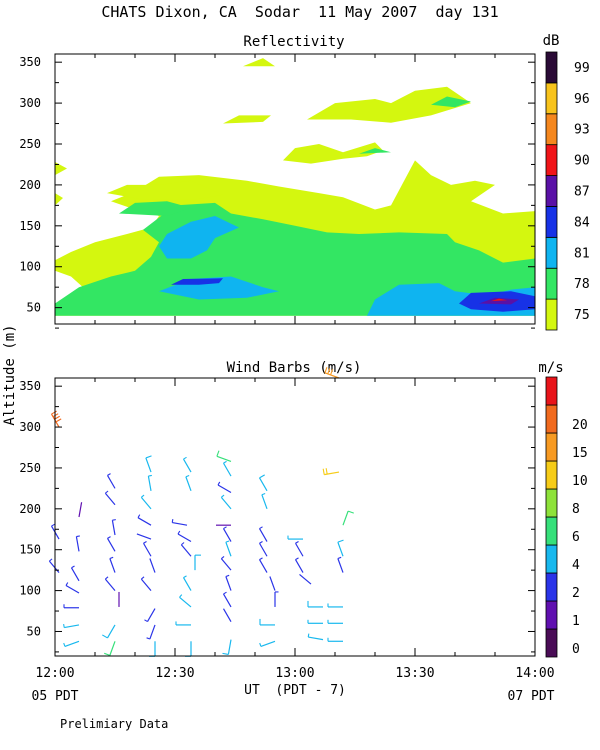 The width and height of the screenshot is (600, 750). I want to click on y-tick-label: 350, so click(30, 386).